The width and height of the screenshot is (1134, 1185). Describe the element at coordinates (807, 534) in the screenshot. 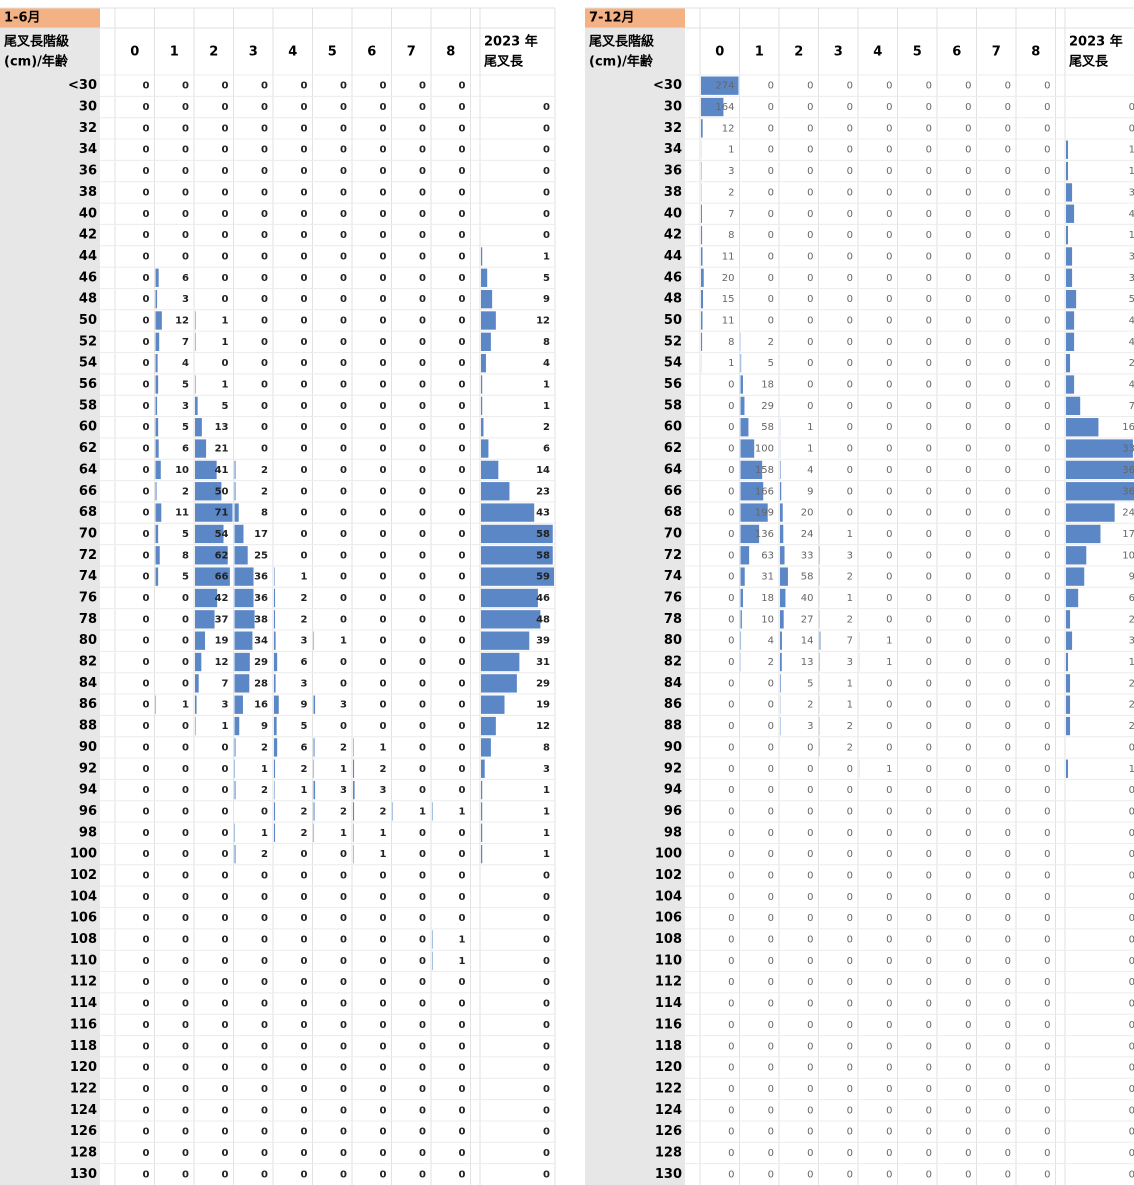

I see `cell-value: 24` at that location.